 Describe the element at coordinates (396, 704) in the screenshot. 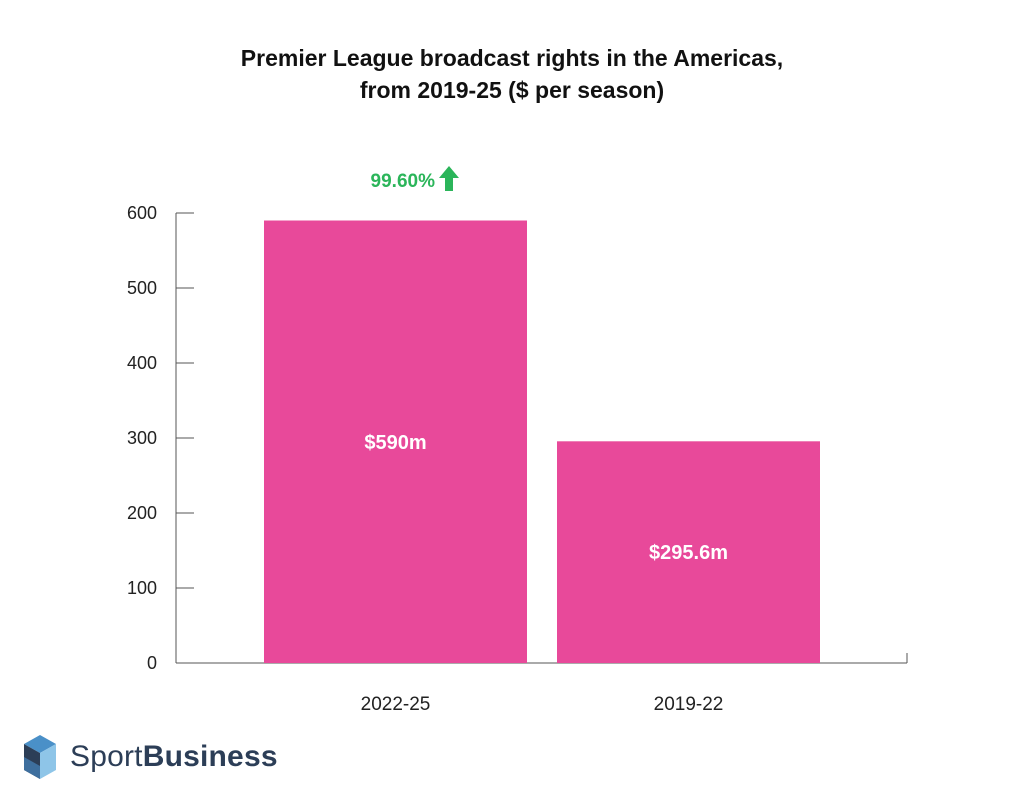

I see `x-tick-label: 2022-25` at that location.